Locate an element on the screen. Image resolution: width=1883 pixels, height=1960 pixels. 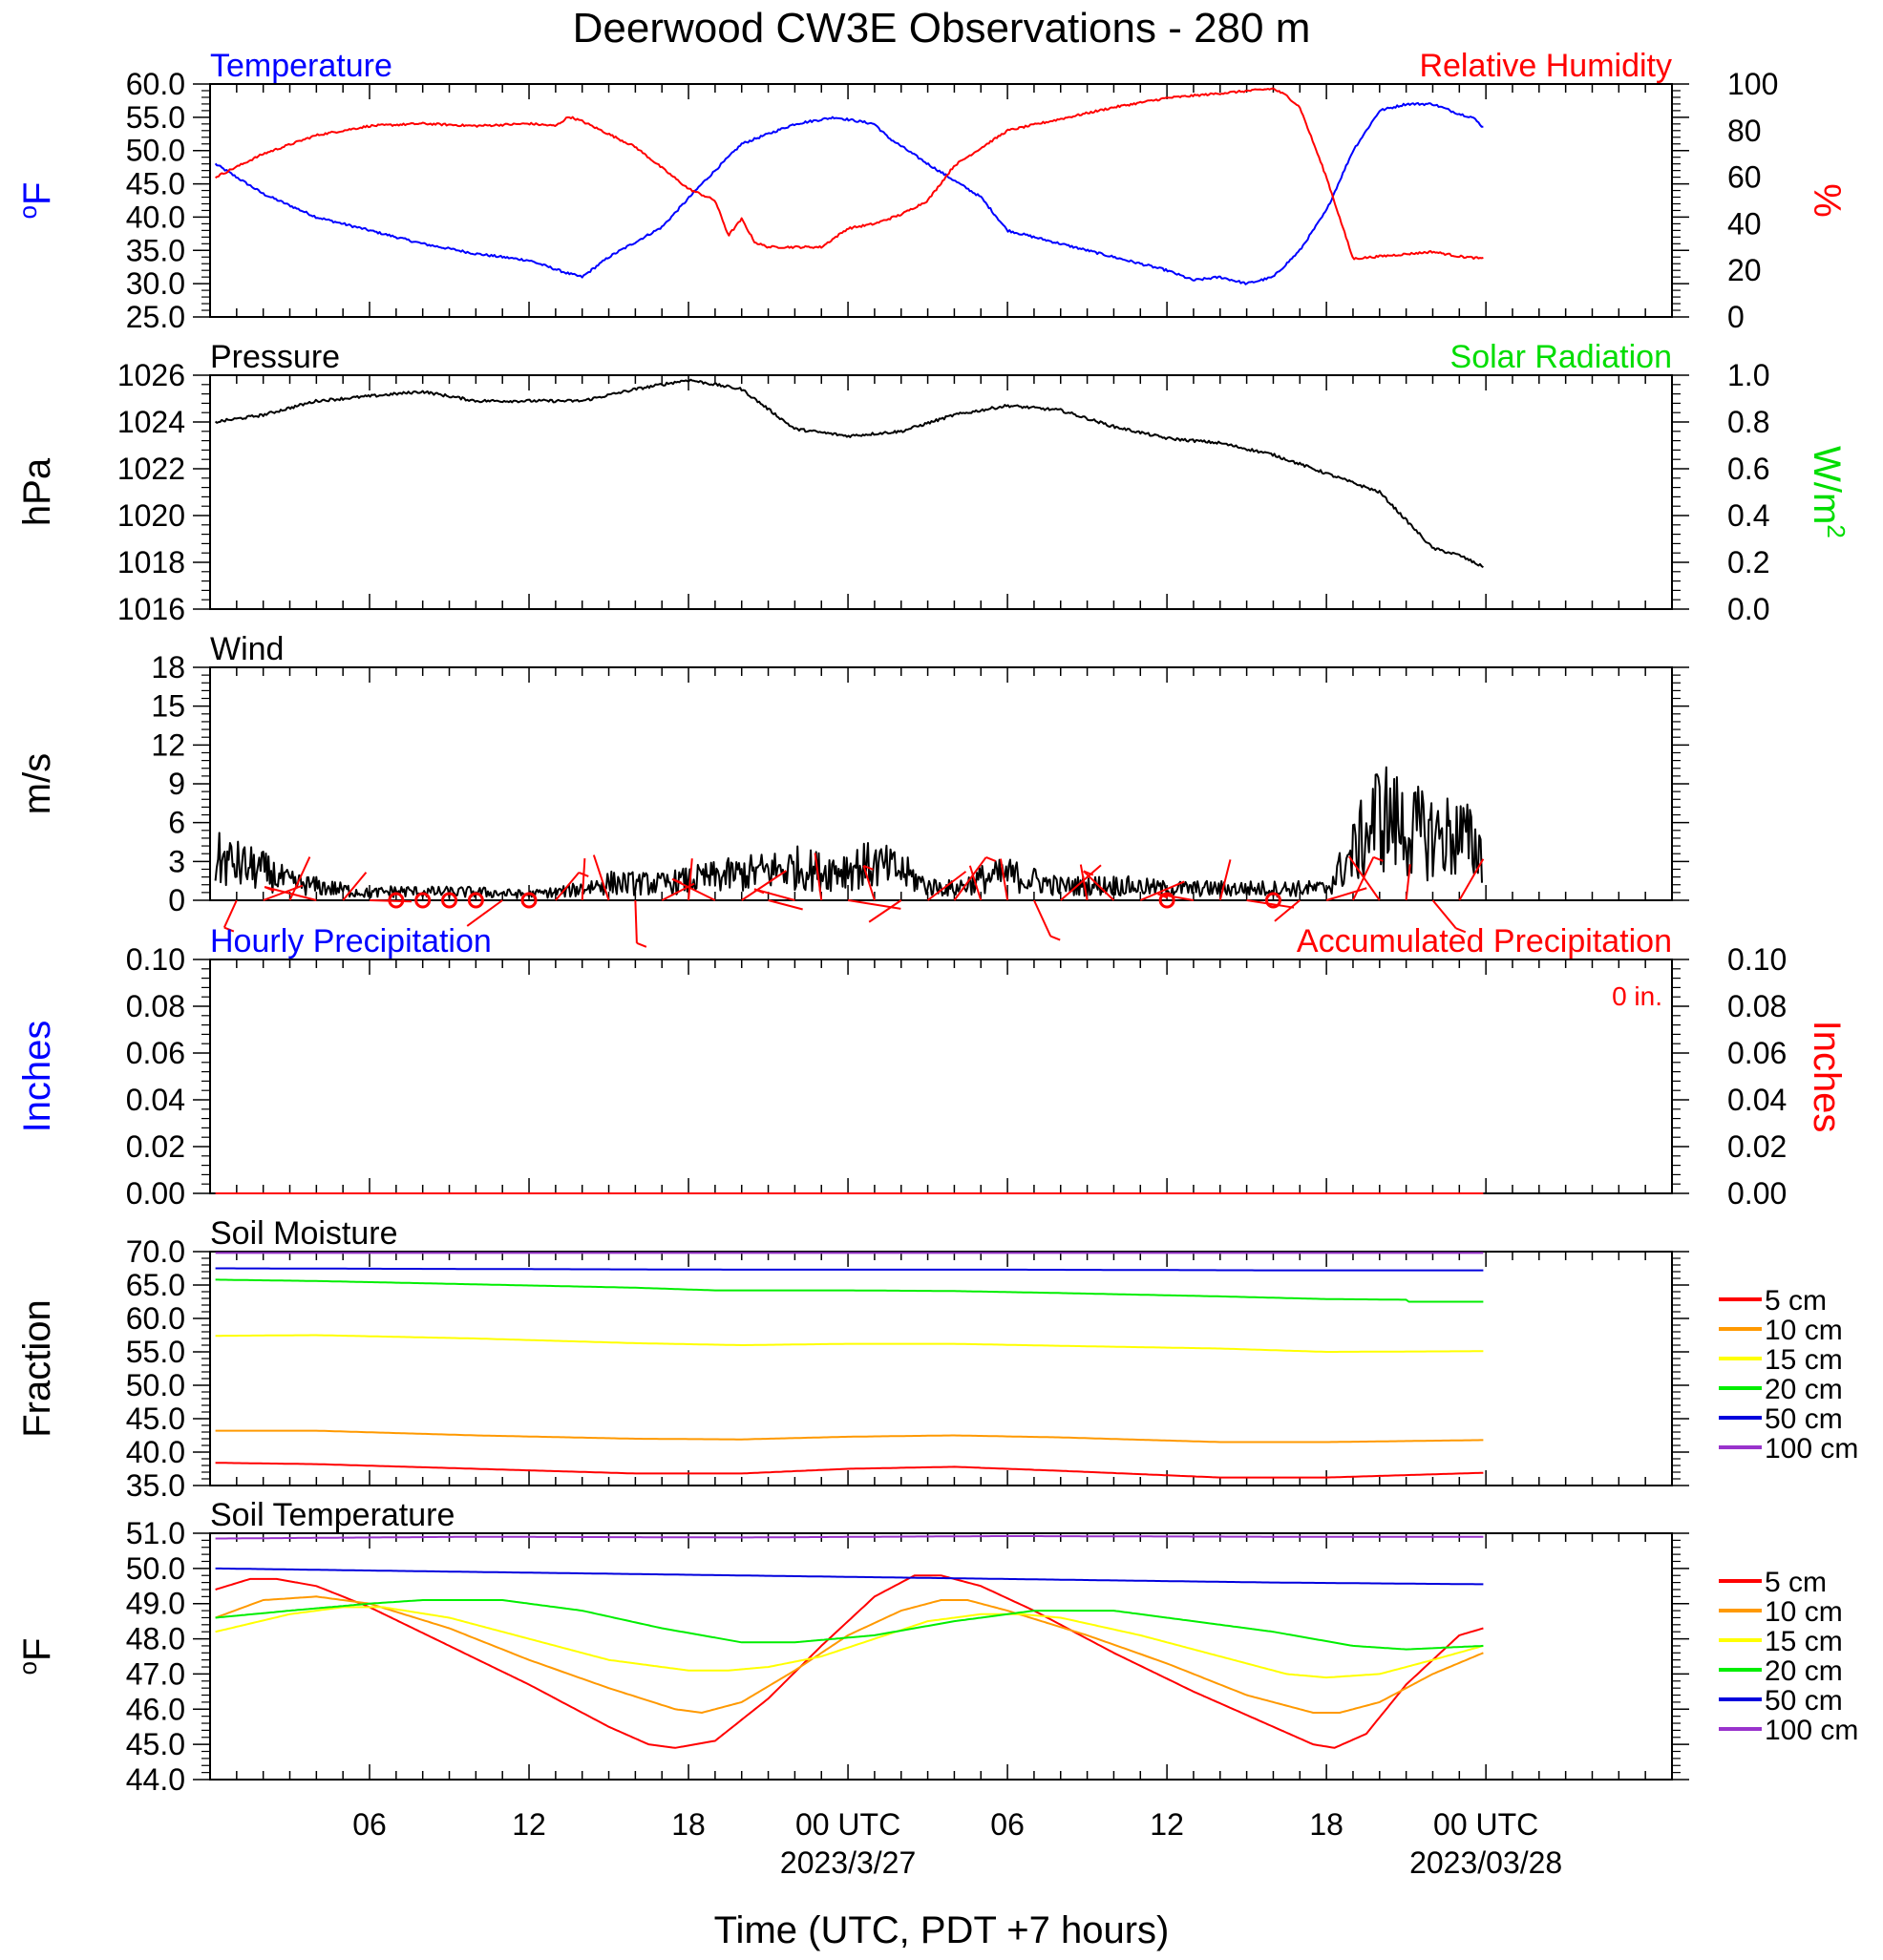
panel-title-left: Pressure is located at coordinates (275, 357).